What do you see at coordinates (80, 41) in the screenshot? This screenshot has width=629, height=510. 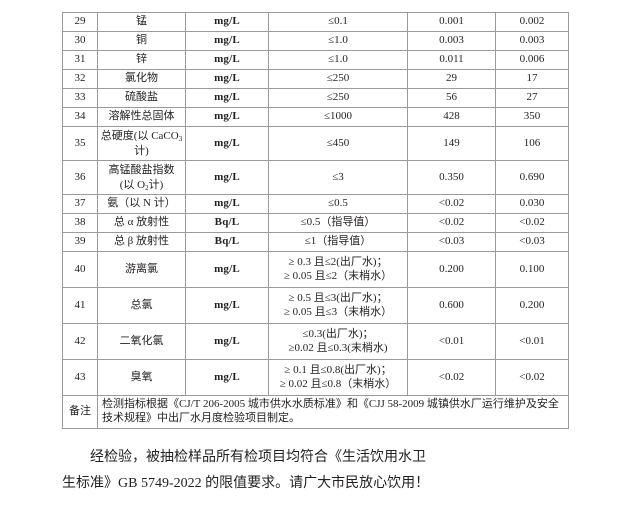 I see `row-number: 30` at bounding box center [80, 41].